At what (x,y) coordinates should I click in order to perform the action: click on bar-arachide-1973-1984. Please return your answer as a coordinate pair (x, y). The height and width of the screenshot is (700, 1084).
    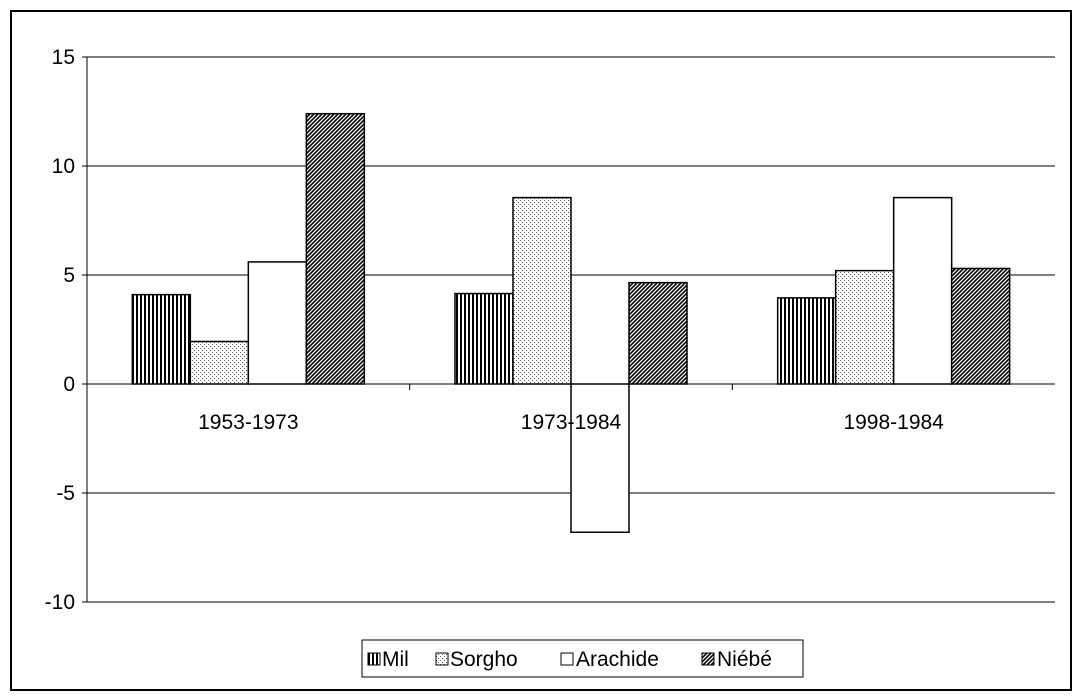
    Looking at the image, I should click on (600, 458).